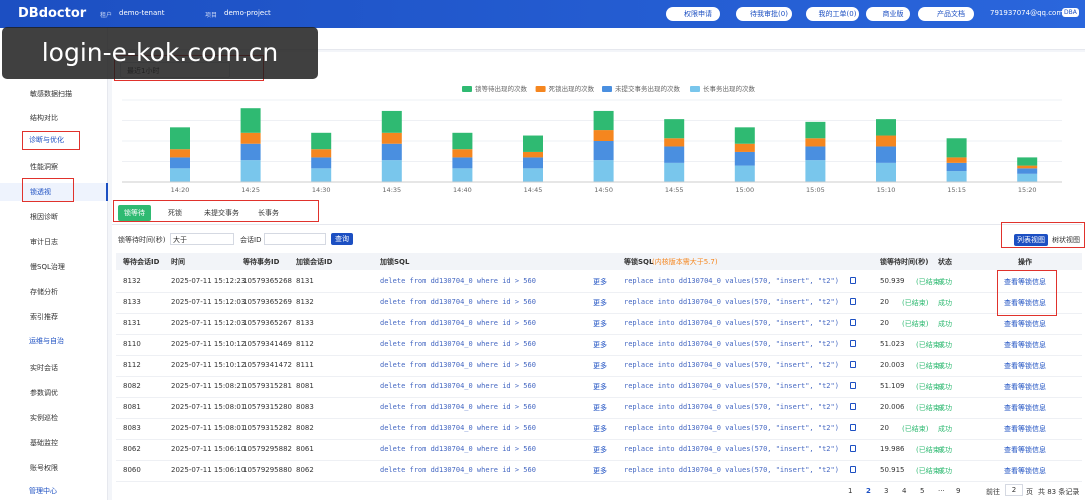  What do you see at coordinates (268, 213) in the screenshot?
I see `tab: 长事务` at bounding box center [268, 213].